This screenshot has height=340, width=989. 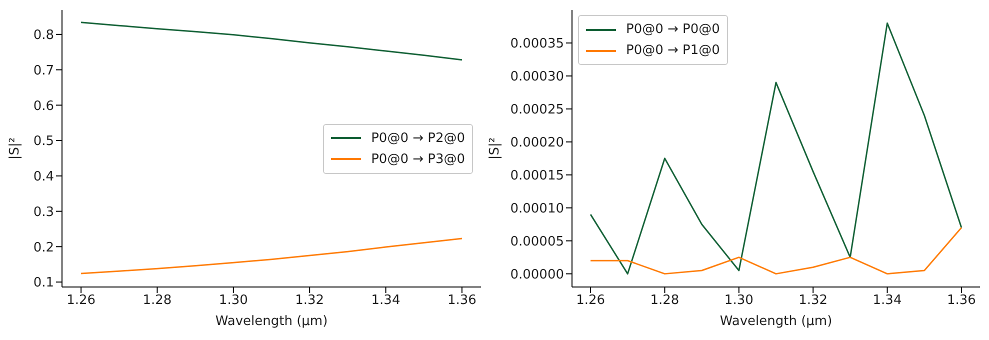 I want to click on y-tick-label: 0.00030, so click(x=537, y=77).